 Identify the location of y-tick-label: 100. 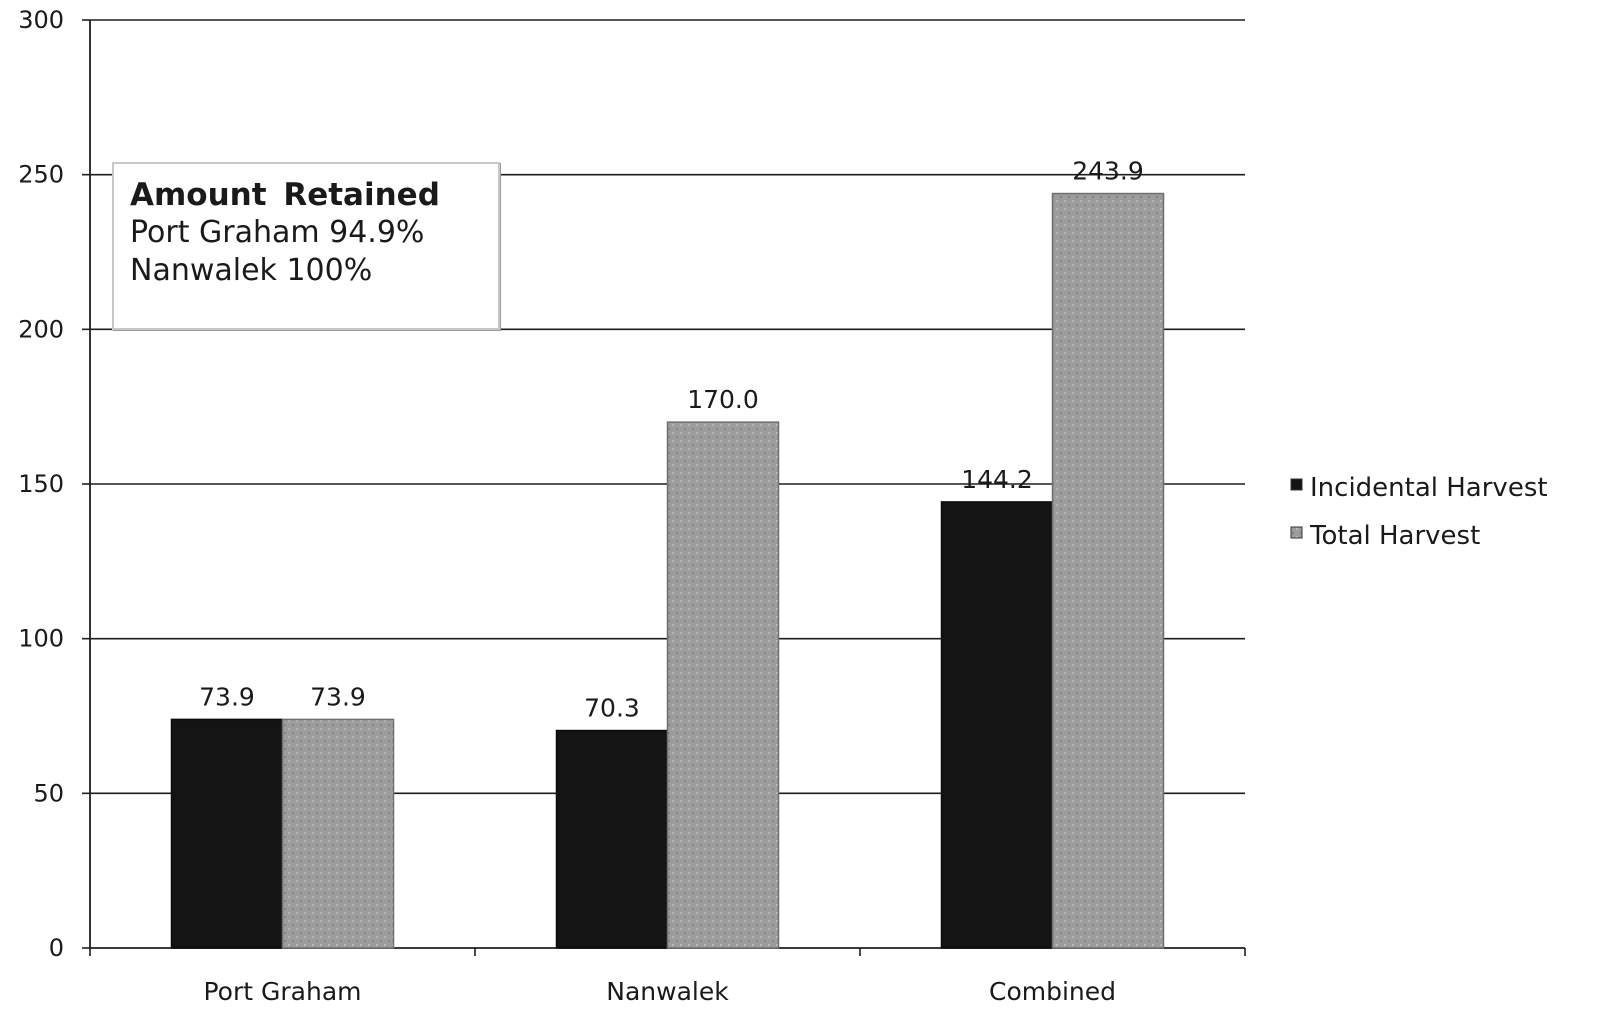
(41, 639).